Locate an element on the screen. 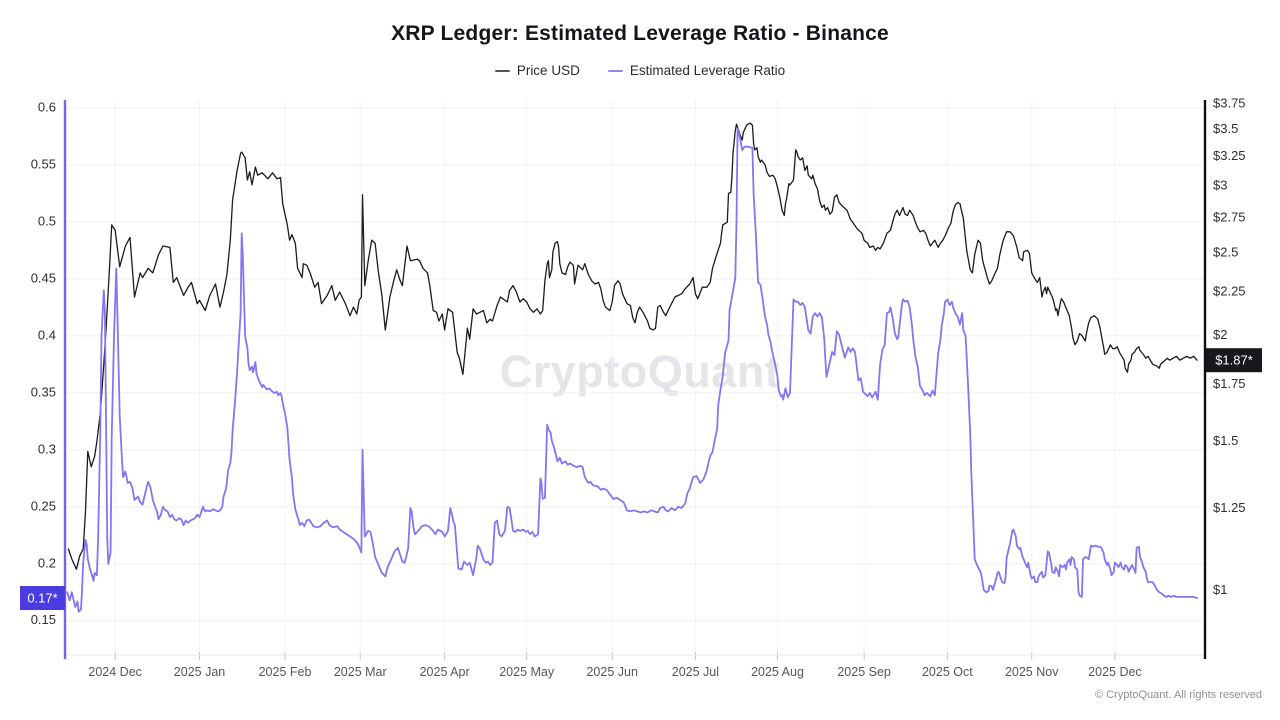  leverage-current-value-badge-bg is located at coordinates (42, 598).